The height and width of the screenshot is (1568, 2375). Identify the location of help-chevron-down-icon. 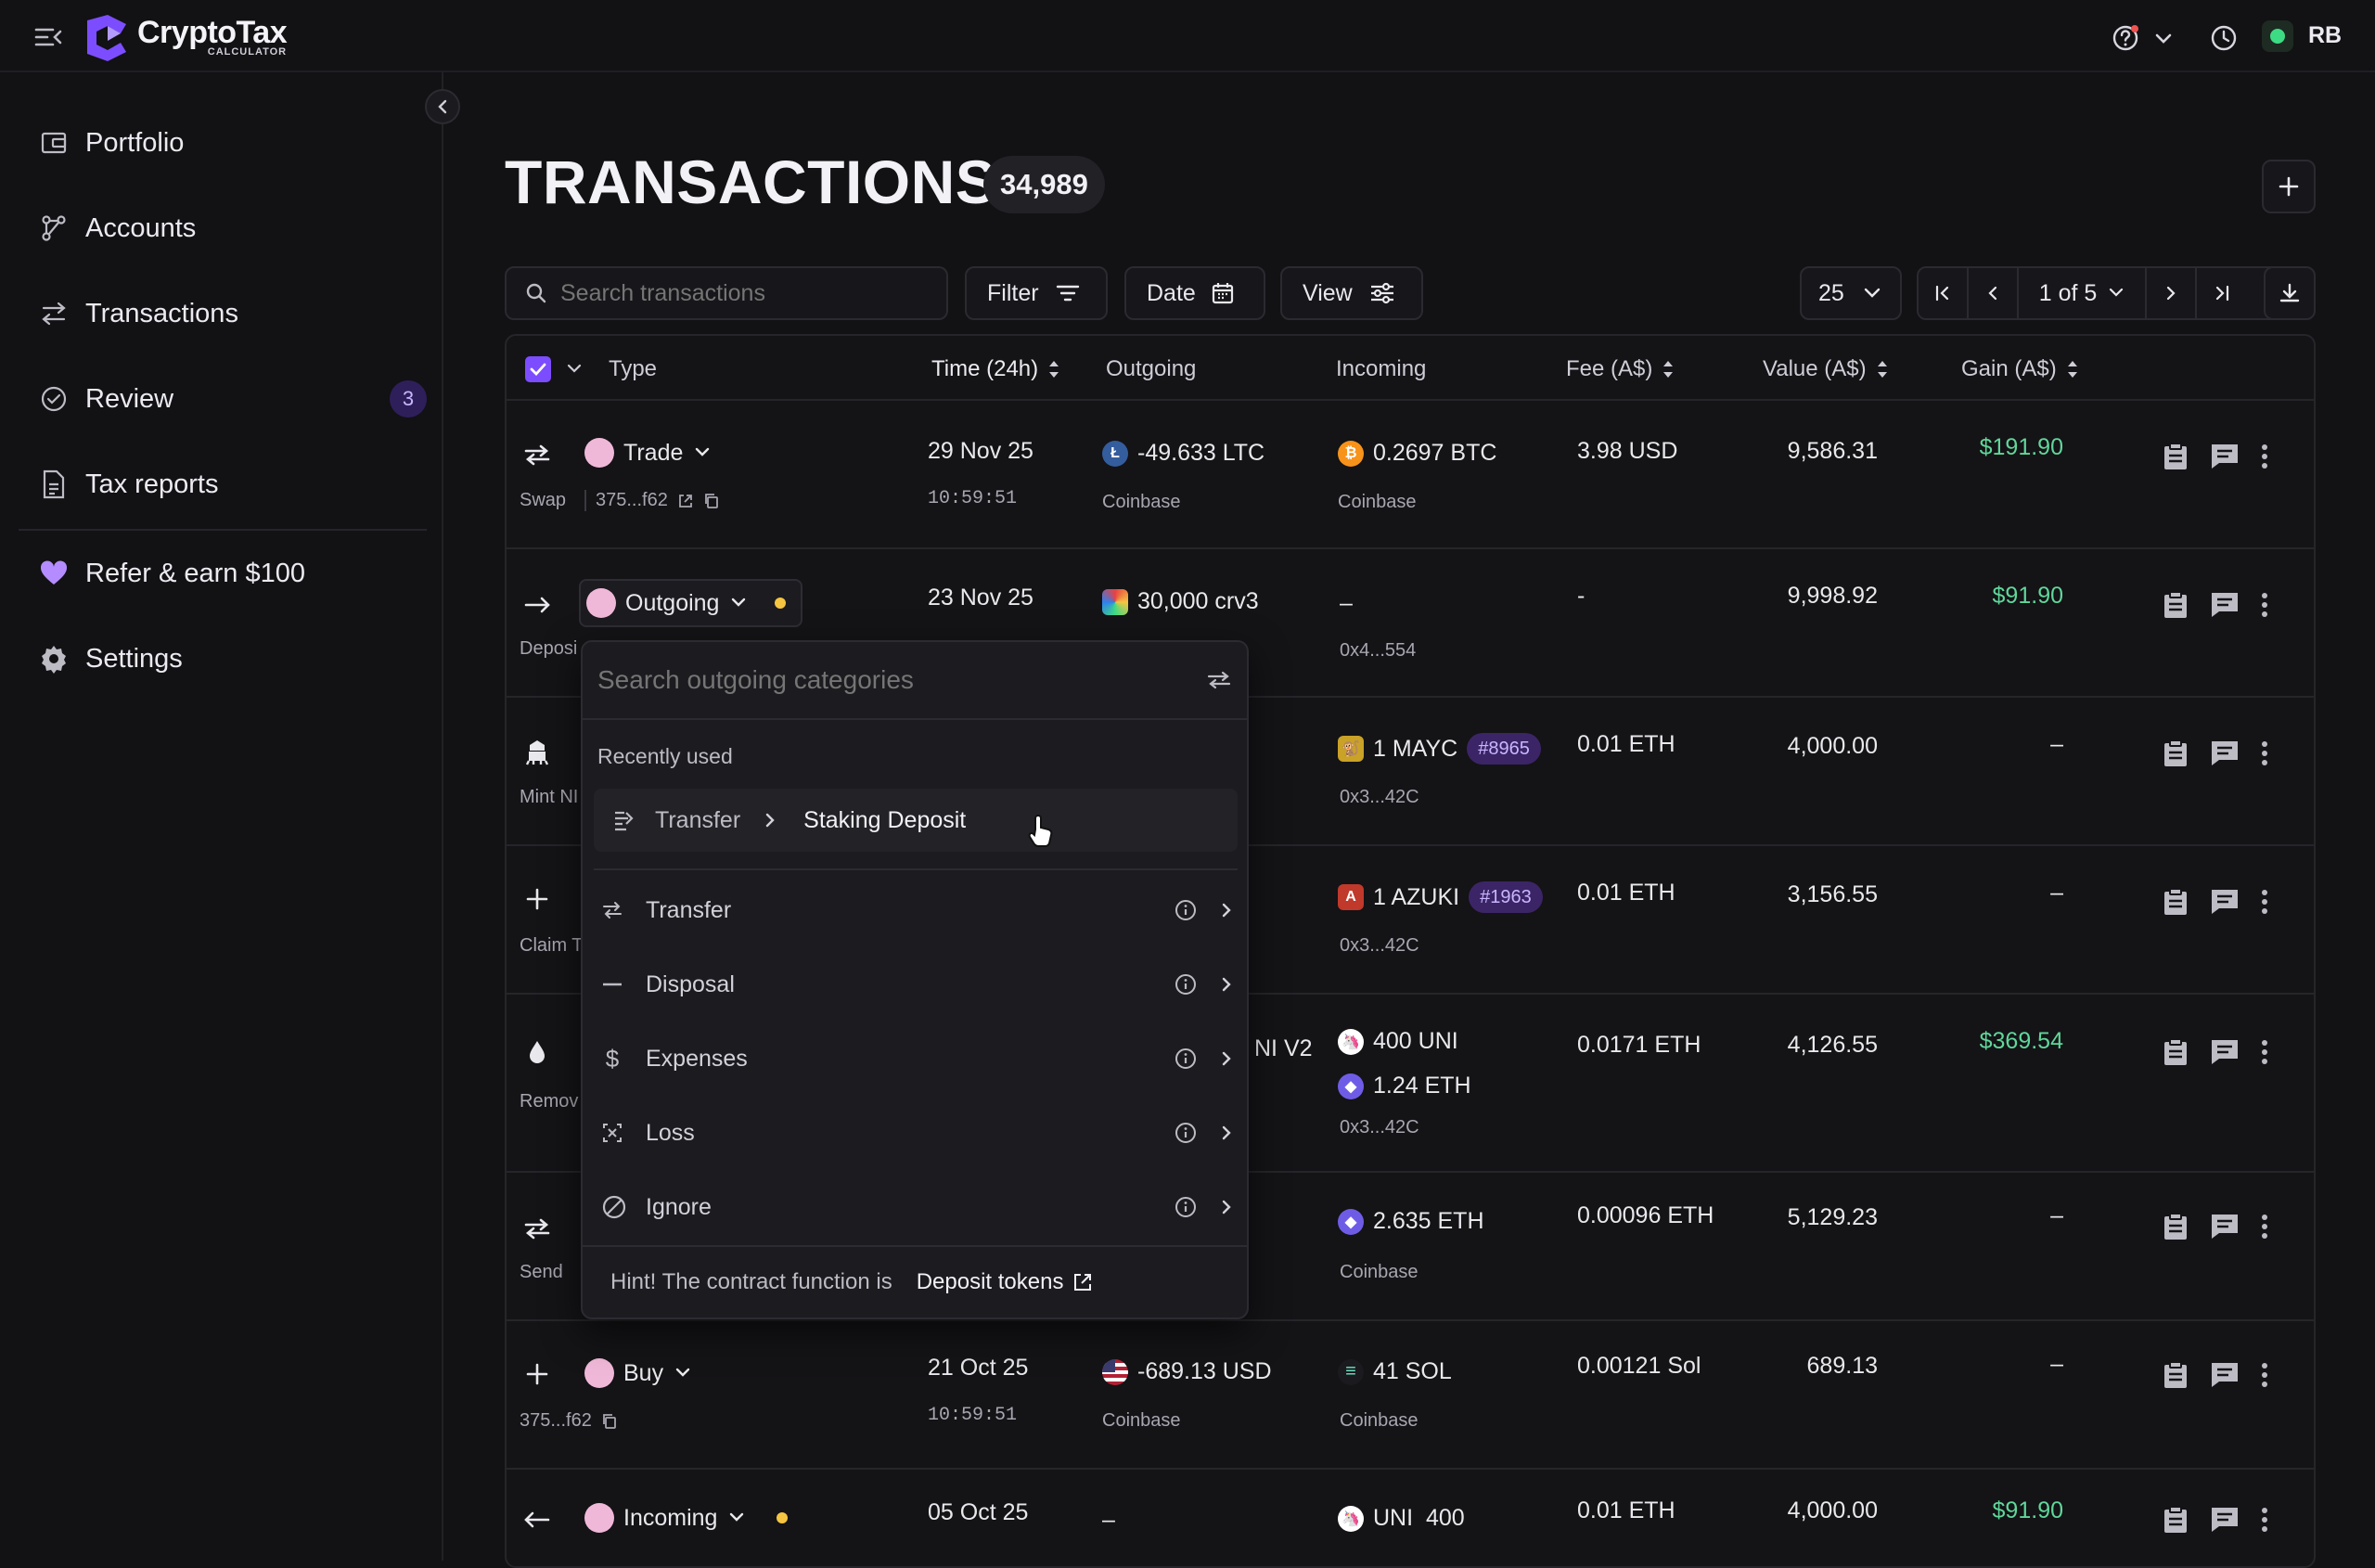
(2163, 39).